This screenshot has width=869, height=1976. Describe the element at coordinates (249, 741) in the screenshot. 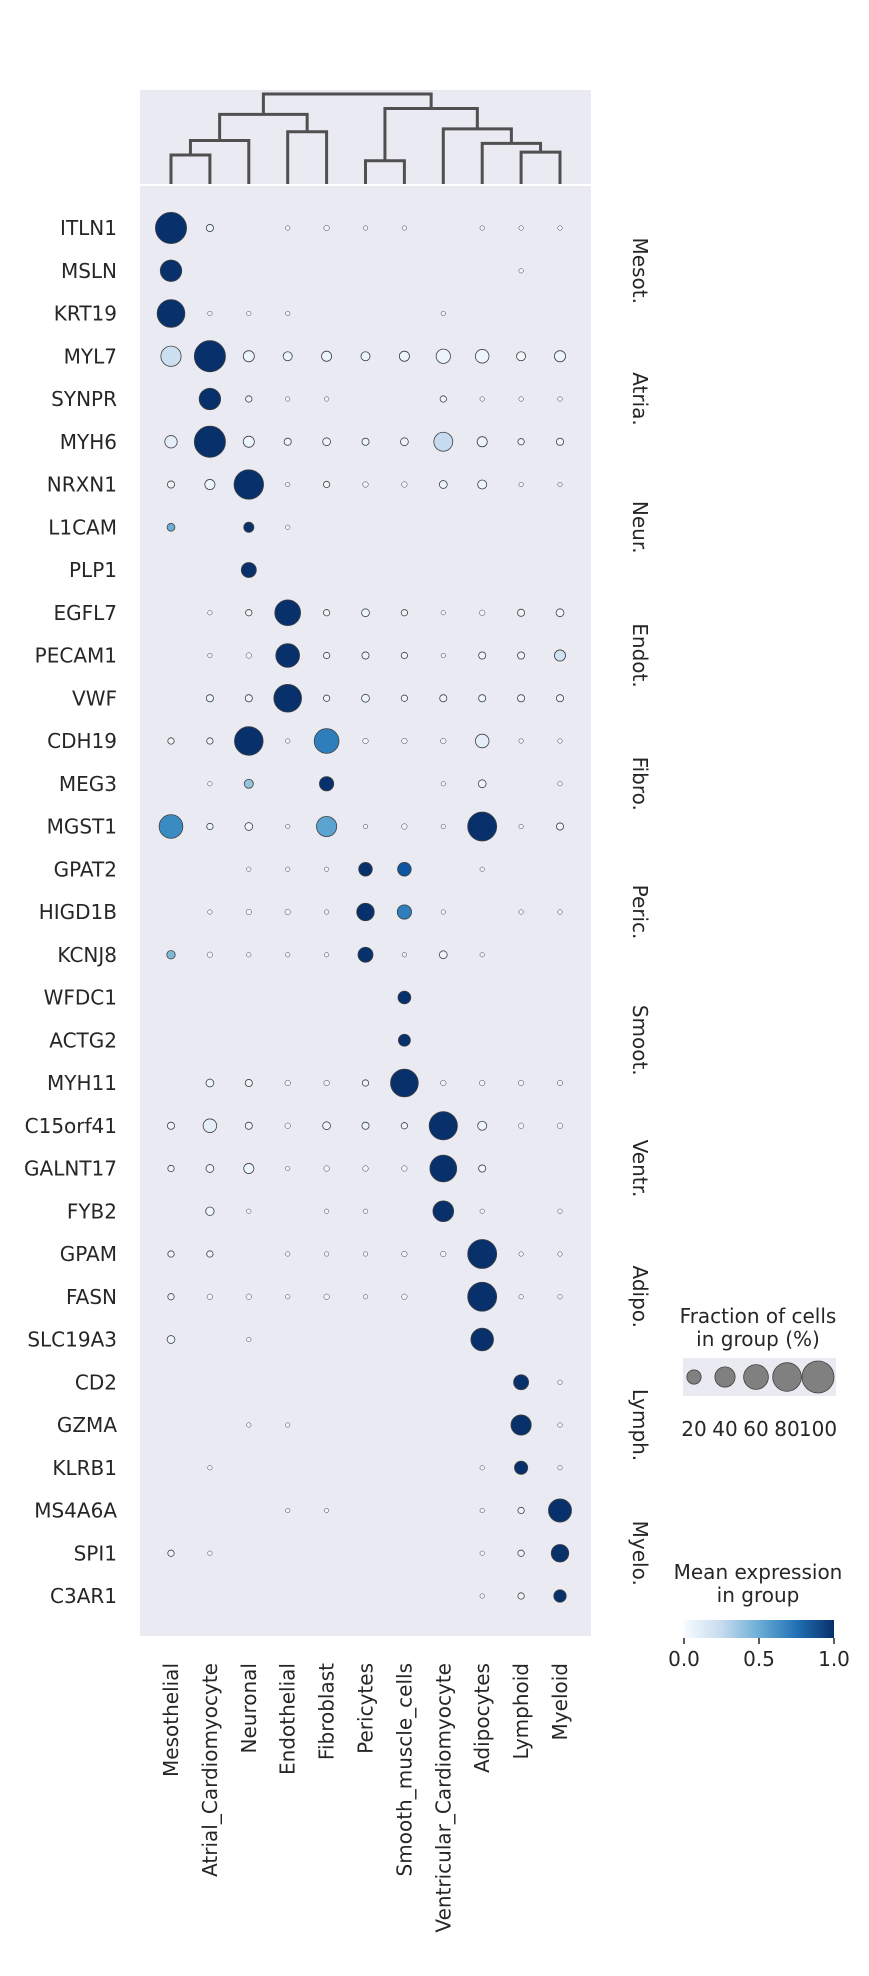

I see `dot-CDH19-Neuronal` at that location.